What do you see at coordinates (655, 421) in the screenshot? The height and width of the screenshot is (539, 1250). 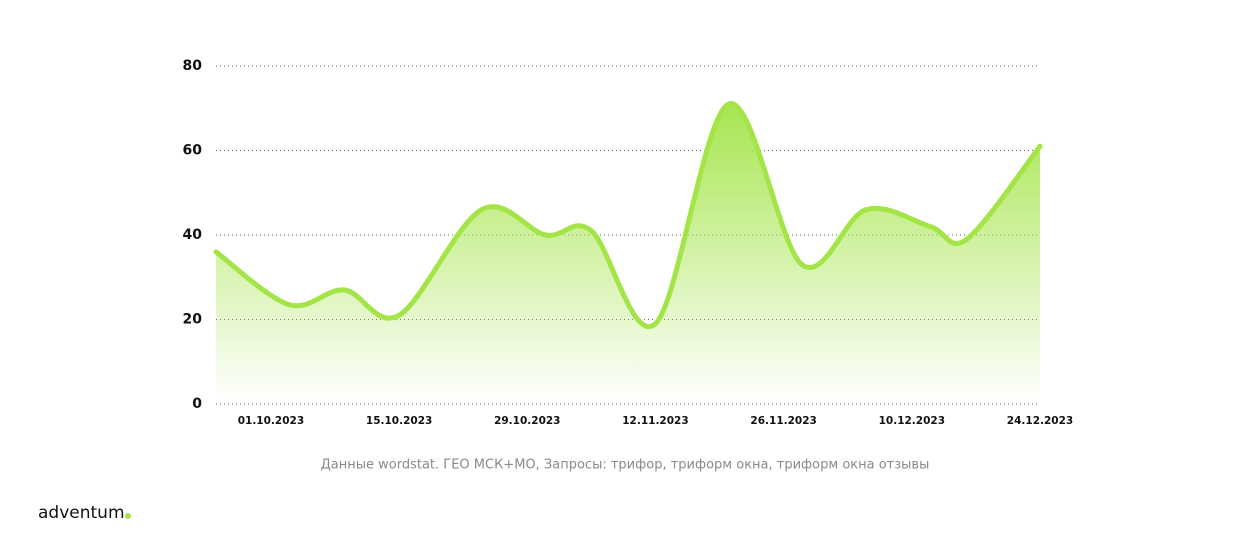 I see `x-tick-label: 12.11.2023` at bounding box center [655, 421].